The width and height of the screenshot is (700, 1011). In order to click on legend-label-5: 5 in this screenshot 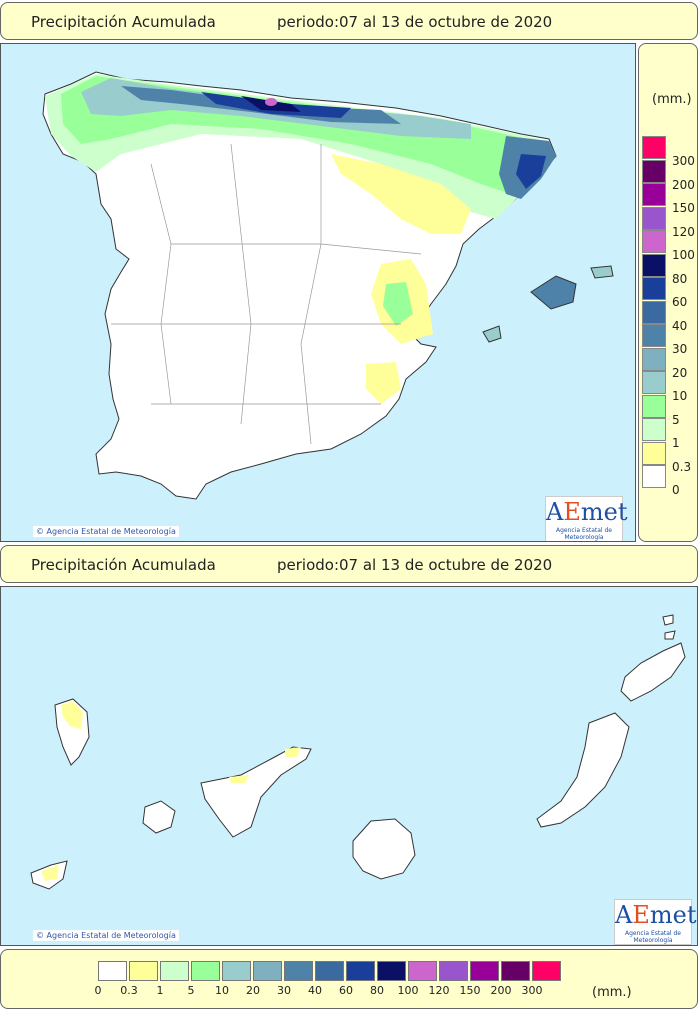, I will do `click(676, 419)`.